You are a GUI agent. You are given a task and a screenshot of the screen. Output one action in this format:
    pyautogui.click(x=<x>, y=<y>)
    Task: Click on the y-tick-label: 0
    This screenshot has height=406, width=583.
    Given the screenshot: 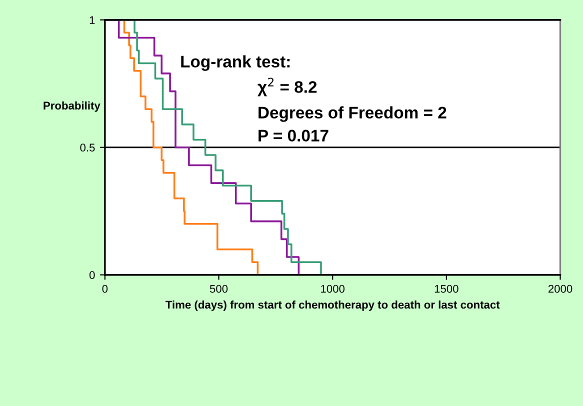 What is the action you would take?
    pyautogui.click(x=92, y=275)
    